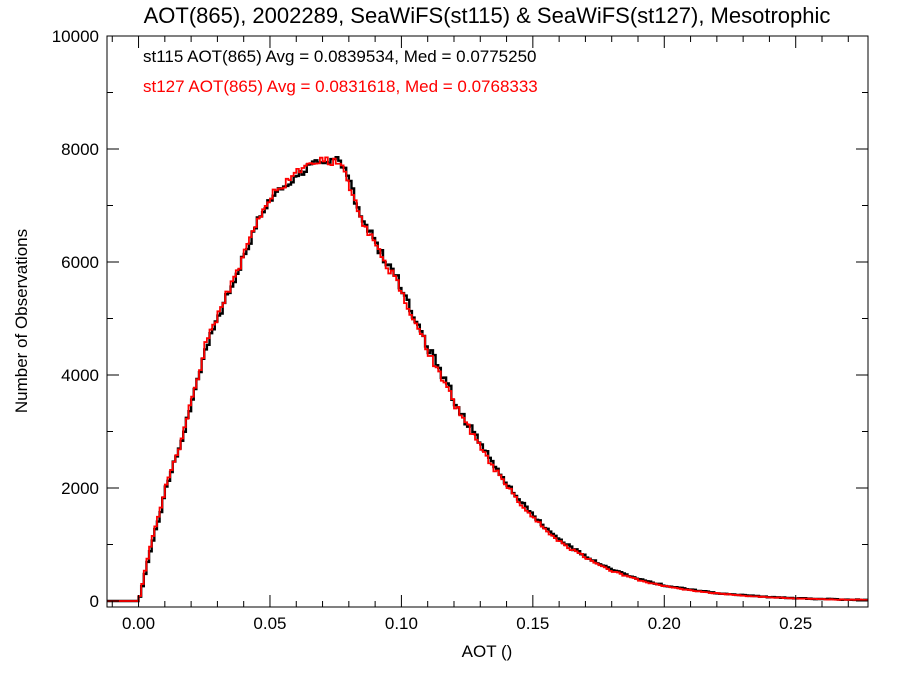 Image resolution: width=900 pixels, height=675 pixels. I want to click on y-tick-label: 4000, so click(80, 375).